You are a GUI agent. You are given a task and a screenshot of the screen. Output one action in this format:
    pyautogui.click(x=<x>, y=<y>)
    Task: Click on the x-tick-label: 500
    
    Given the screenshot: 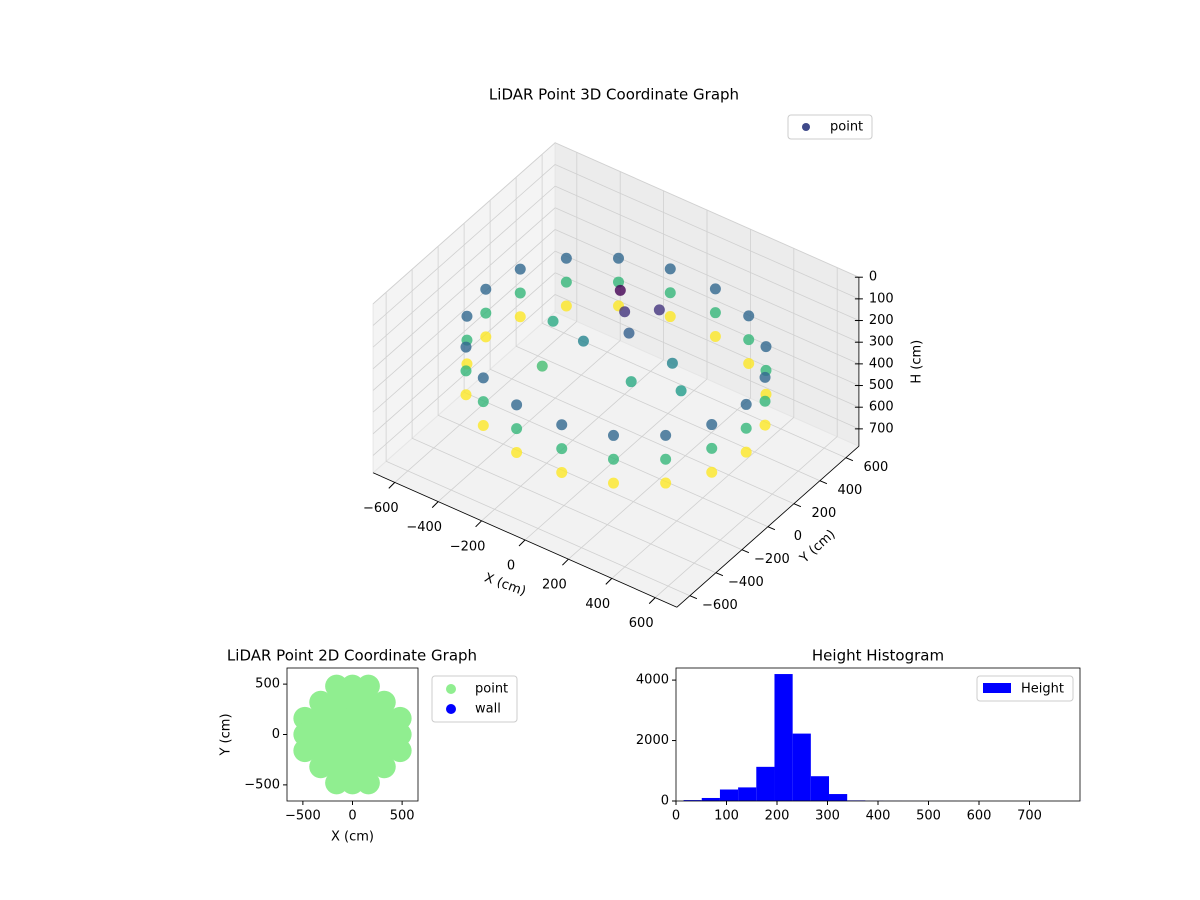 What is the action you would take?
    pyautogui.click(x=928, y=816)
    